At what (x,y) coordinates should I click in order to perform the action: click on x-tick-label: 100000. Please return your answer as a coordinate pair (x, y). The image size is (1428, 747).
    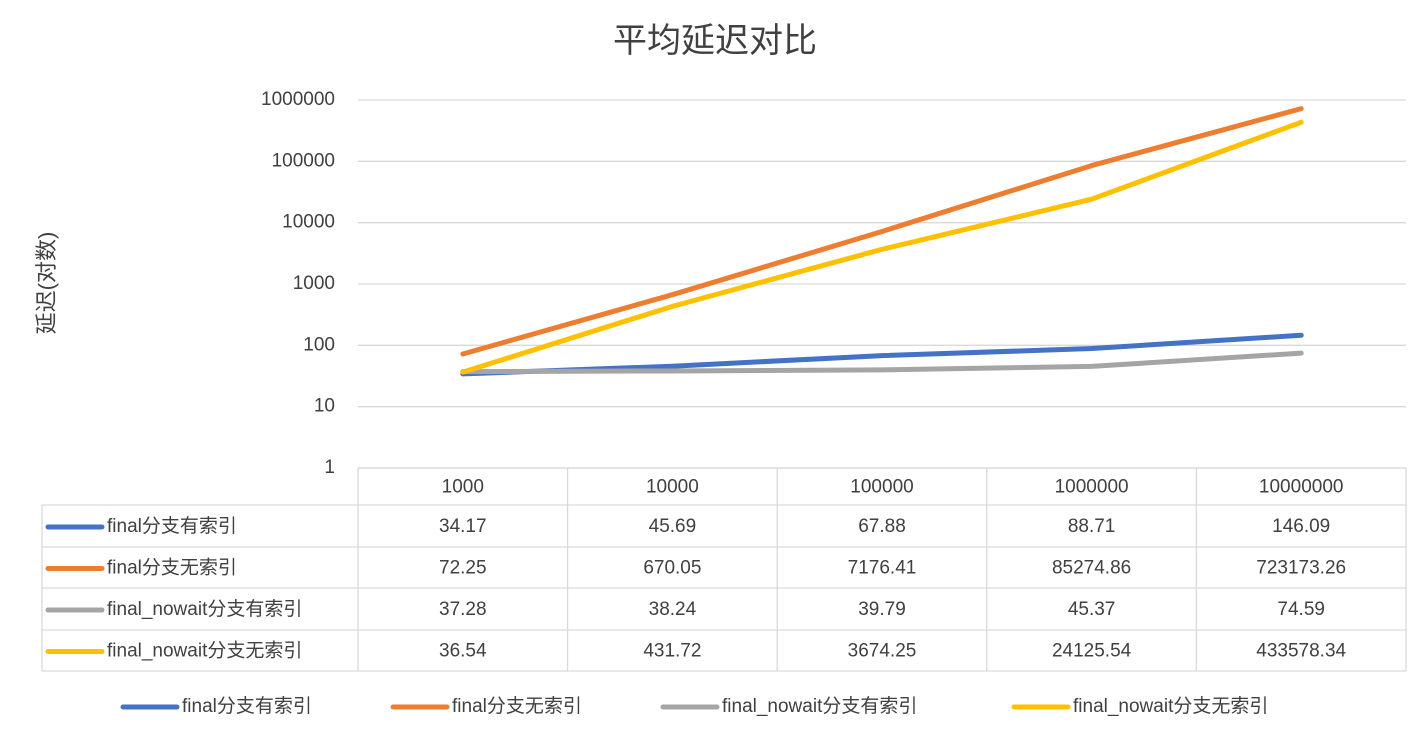
    Looking at the image, I should click on (881, 487).